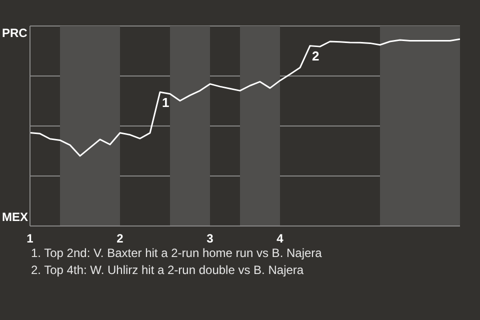 The image size is (480, 320). Describe the element at coordinates (15, 217) in the screenshot. I see `text: MEX` at that location.